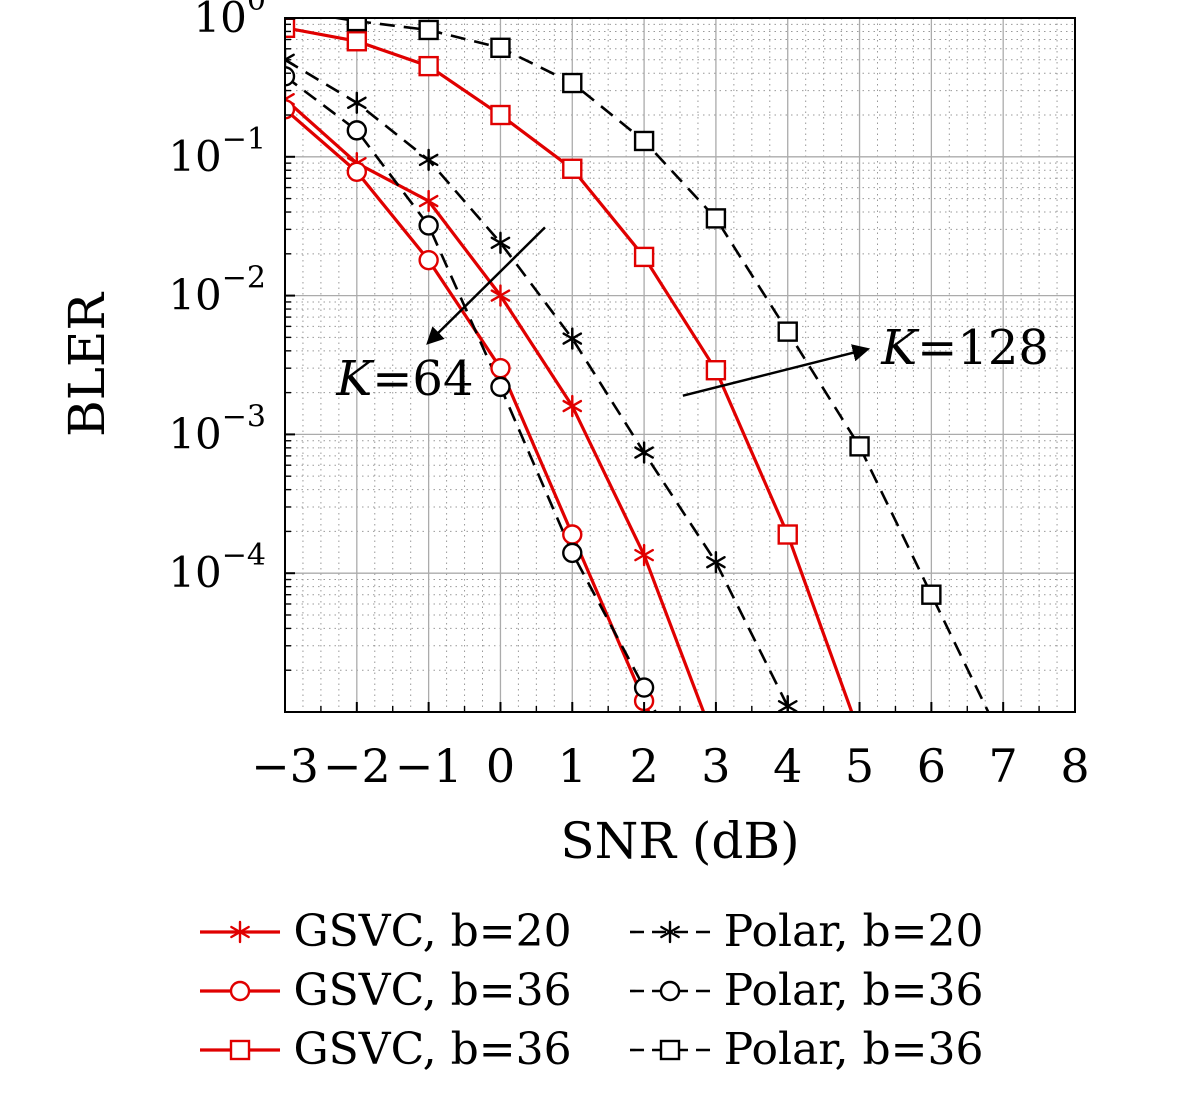 Image resolution: width=1181 pixels, height=1098 pixels. Describe the element at coordinates (859, 766) in the screenshot. I see `svg-text: 5` at that location.